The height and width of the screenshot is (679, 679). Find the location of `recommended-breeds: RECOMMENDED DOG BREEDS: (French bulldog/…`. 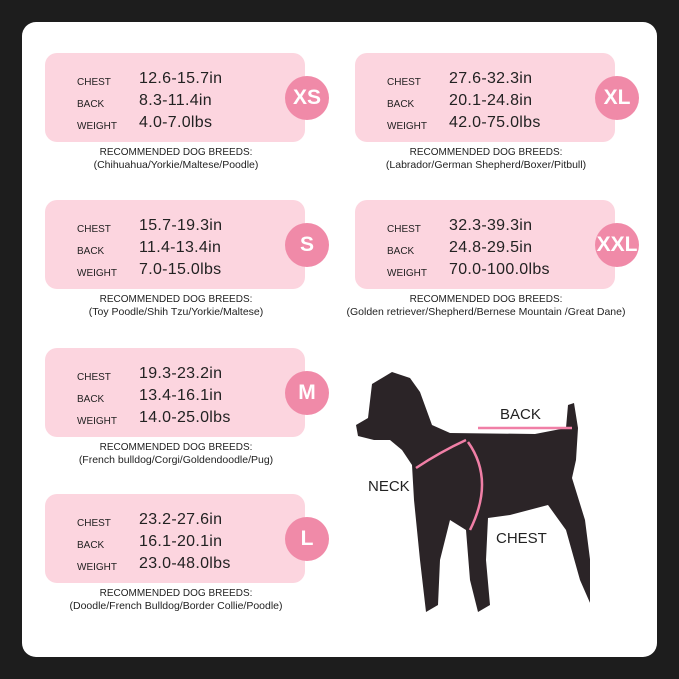

recommended-breeds: RECOMMENDED DOG BREEDS: (French bulldog/… is located at coordinates (176, 454).